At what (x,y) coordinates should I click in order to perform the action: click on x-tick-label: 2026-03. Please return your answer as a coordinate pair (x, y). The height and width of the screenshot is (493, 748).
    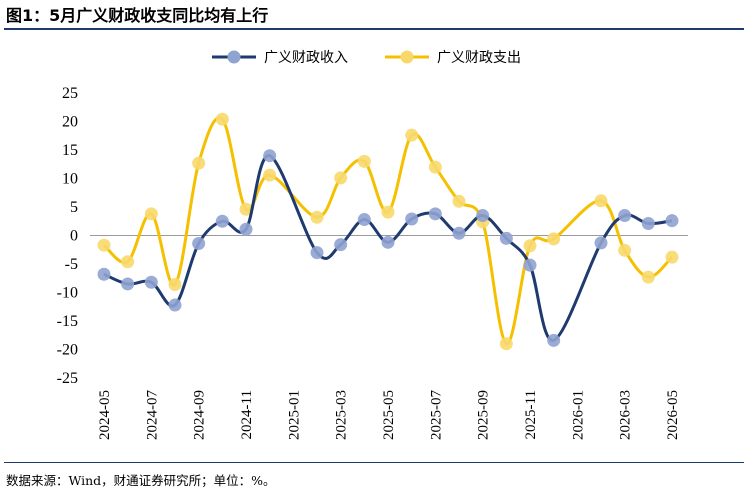
    Looking at the image, I should click on (626, 415).